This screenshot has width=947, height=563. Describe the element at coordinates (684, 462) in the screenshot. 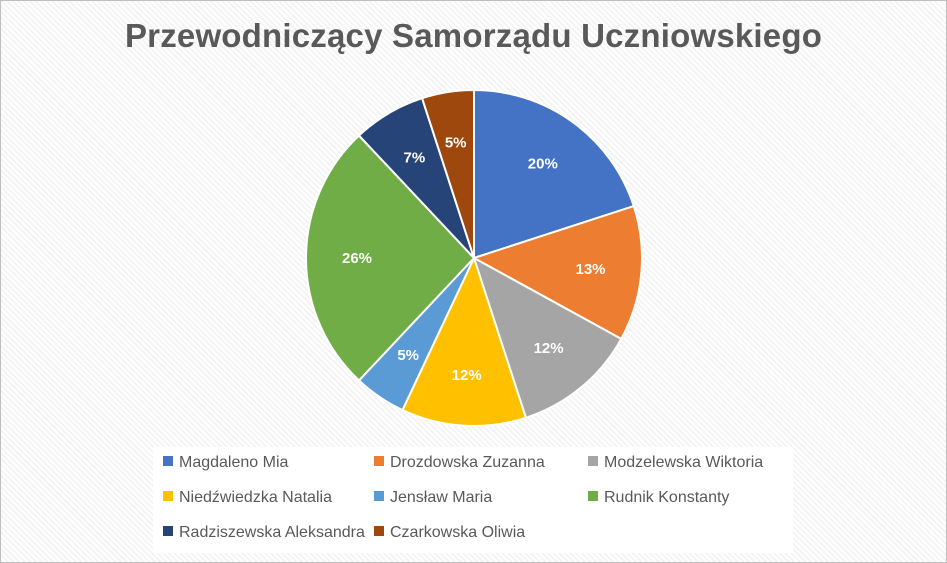

I see `legend-label: Modzelewska Wiktoria` at that location.